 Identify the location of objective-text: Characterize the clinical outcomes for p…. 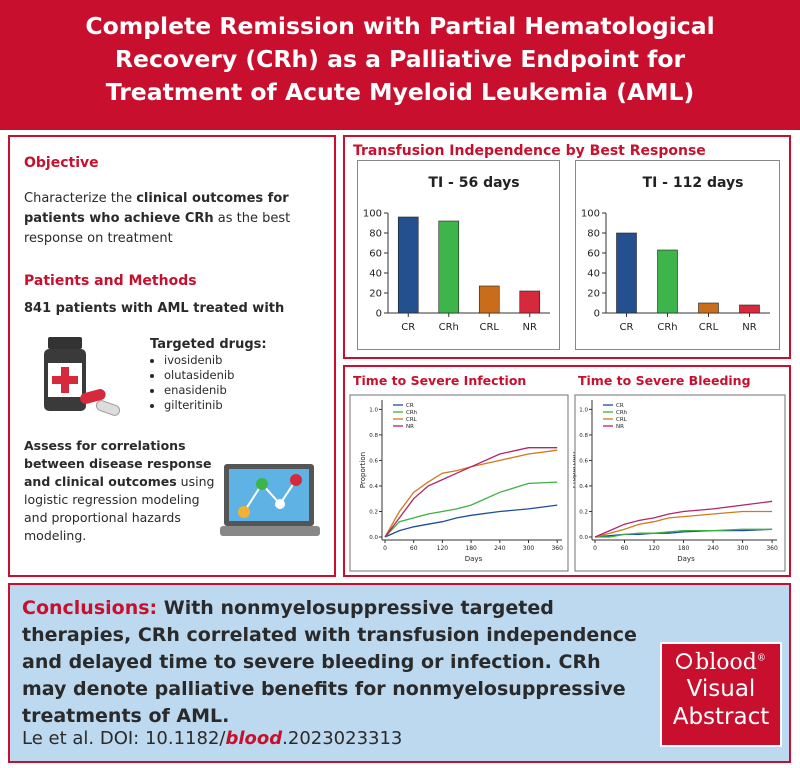
(174, 219).